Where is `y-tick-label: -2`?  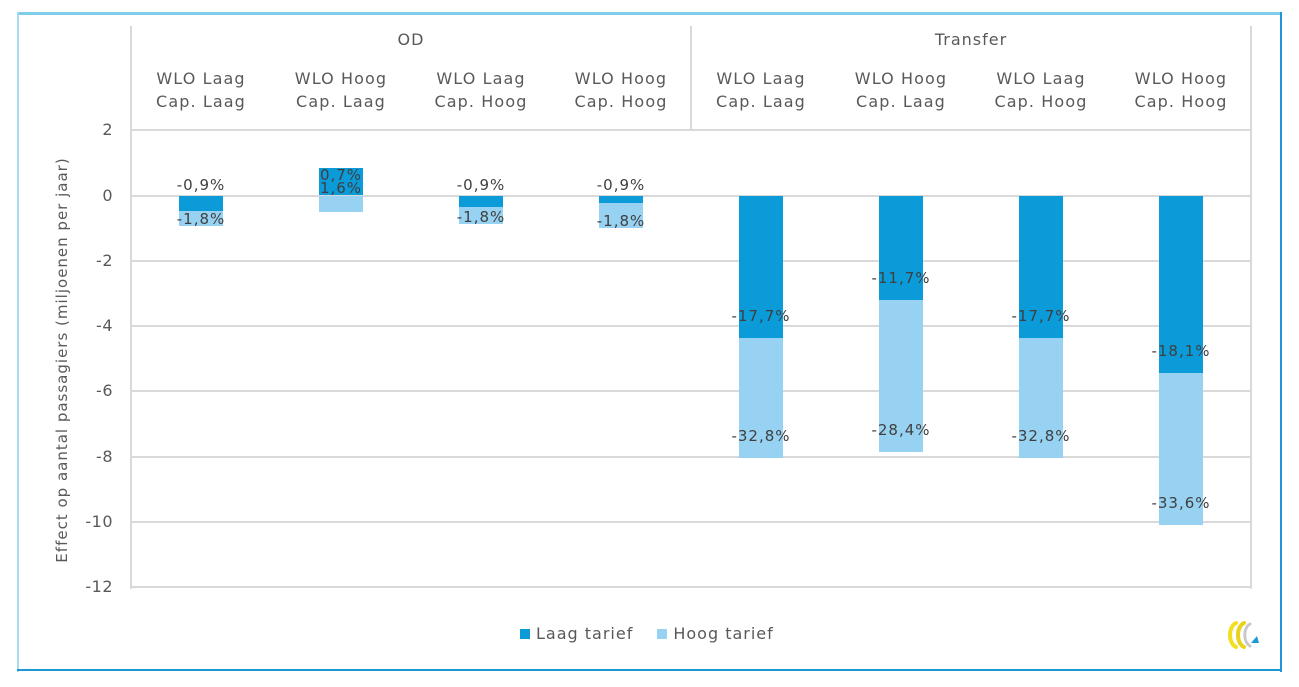
y-tick-label: -2 is located at coordinates (104, 260).